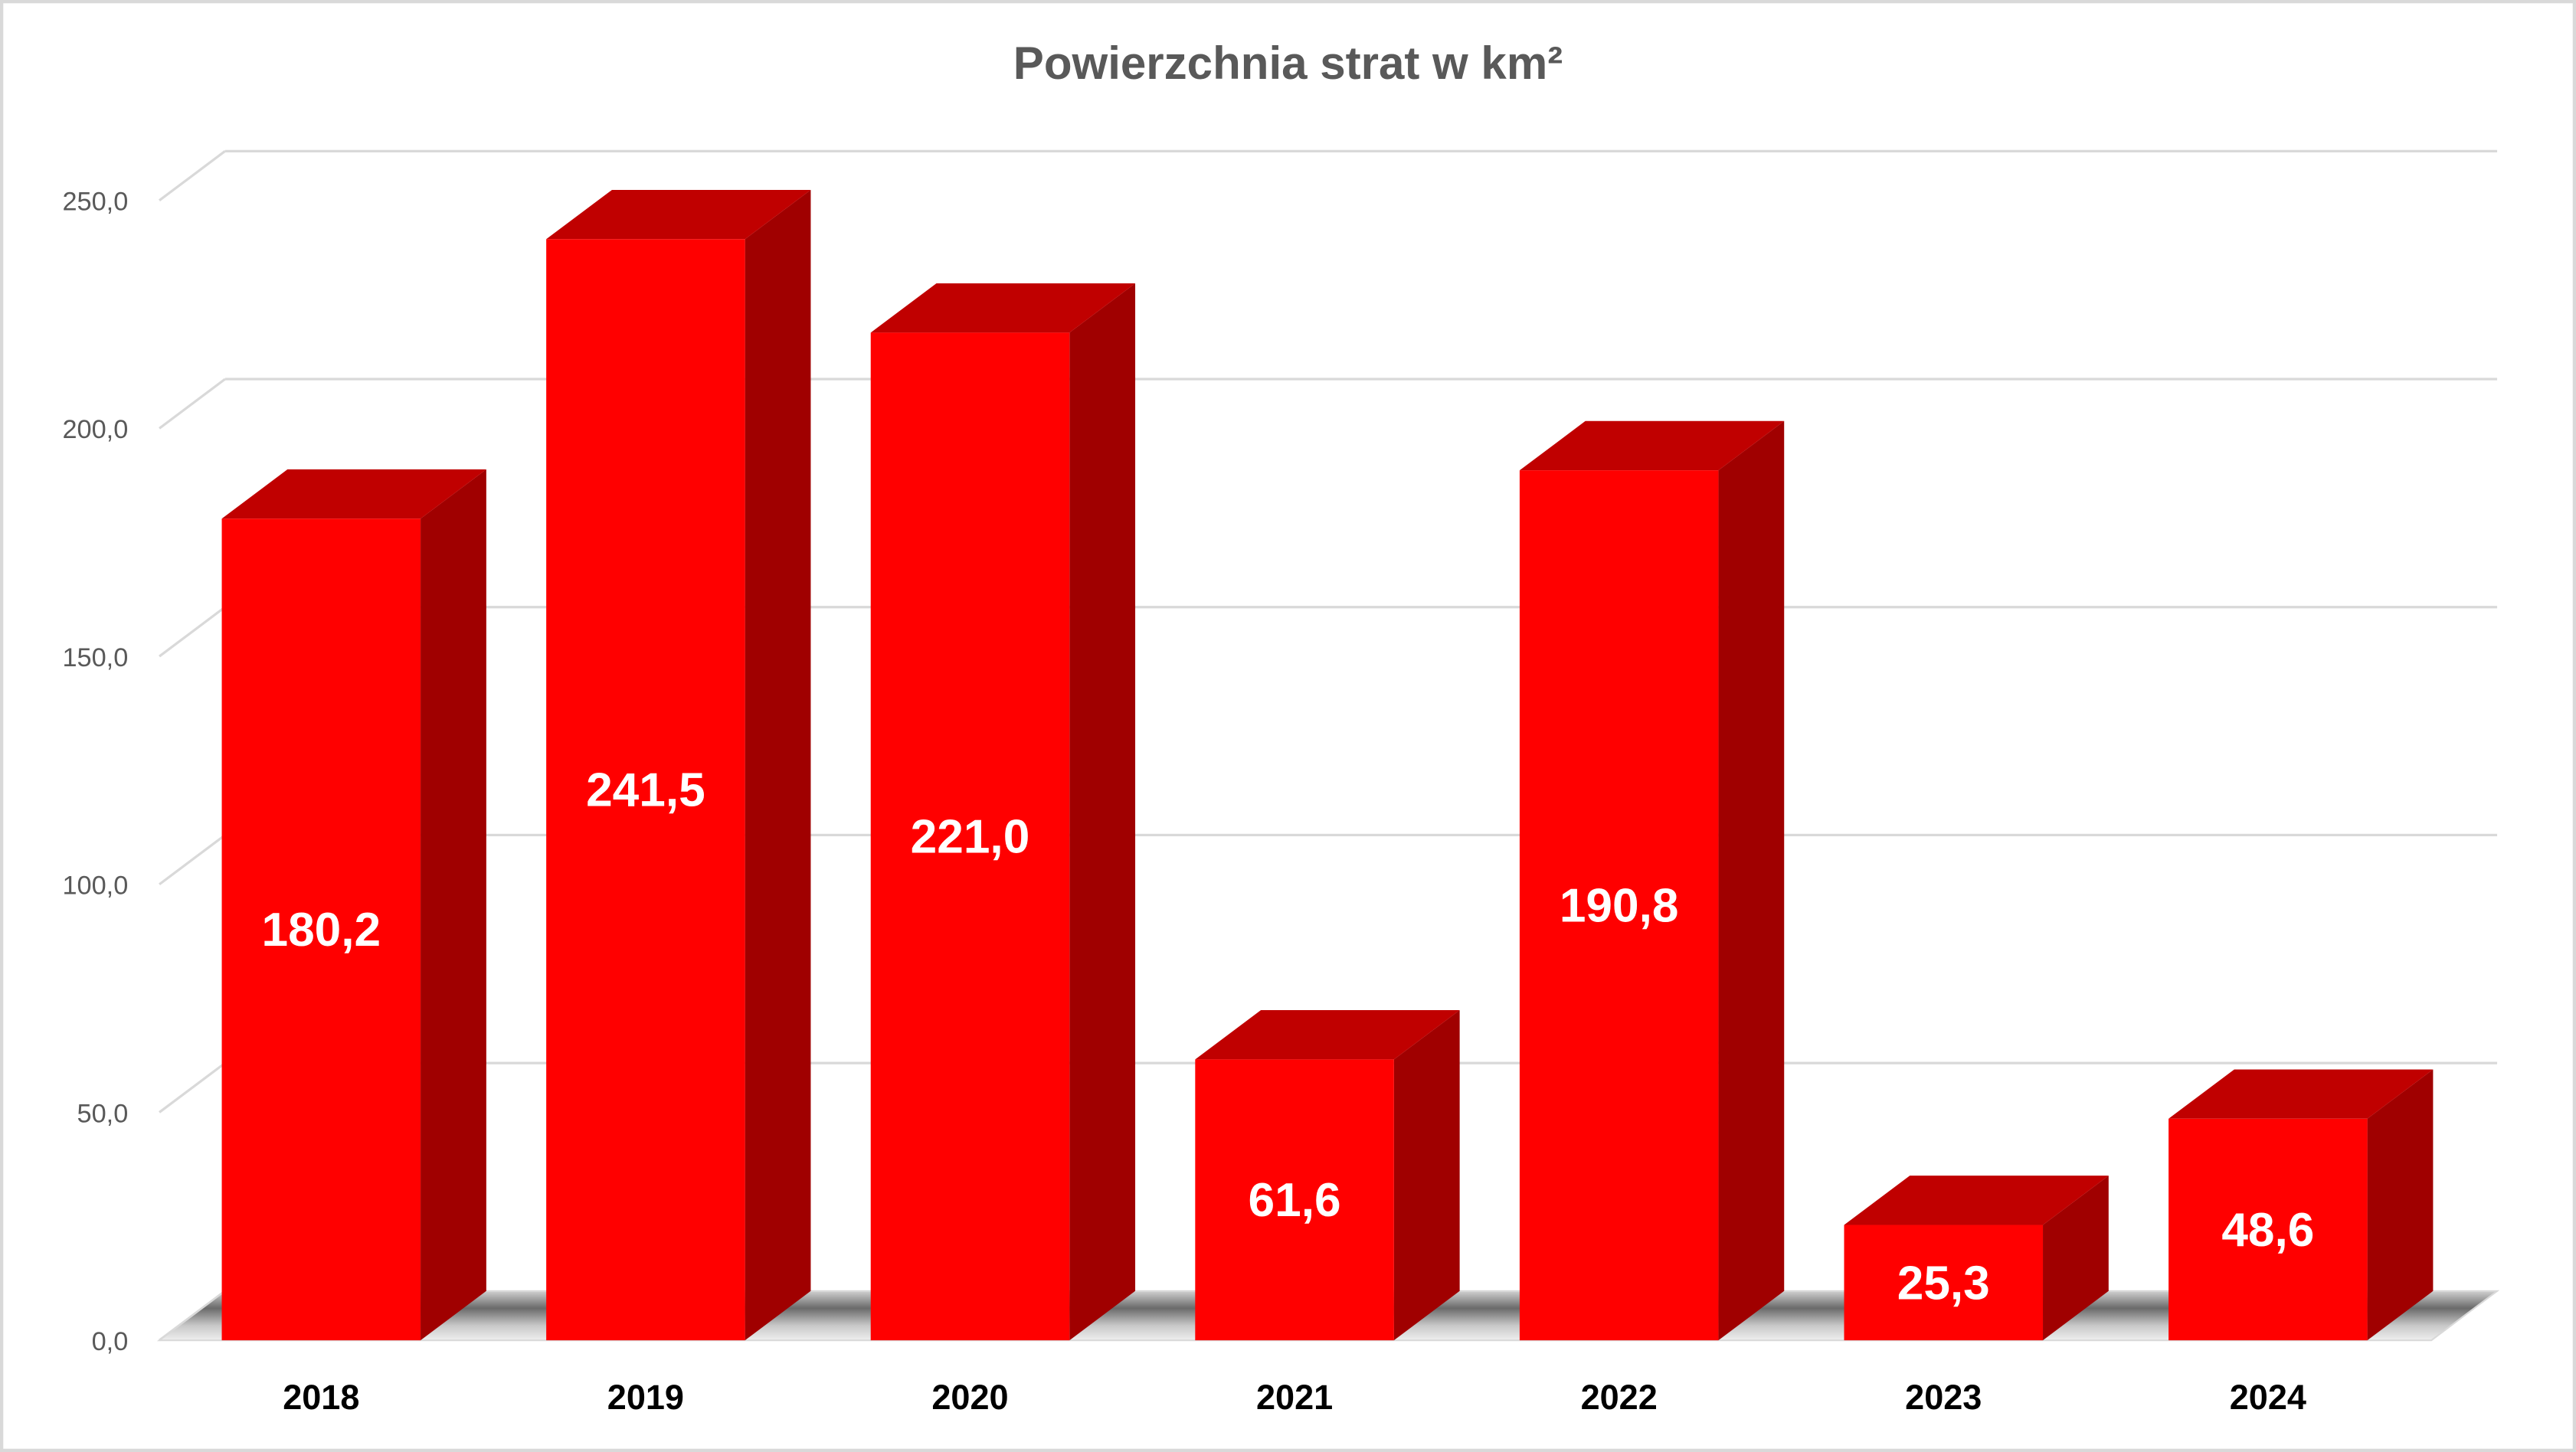 The width and height of the screenshot is (2576, 1452). What do you see at coordinates (95, 203) in the screenshot?
I see `y-tick-label: 250,0` at bounding box center [95, 203].